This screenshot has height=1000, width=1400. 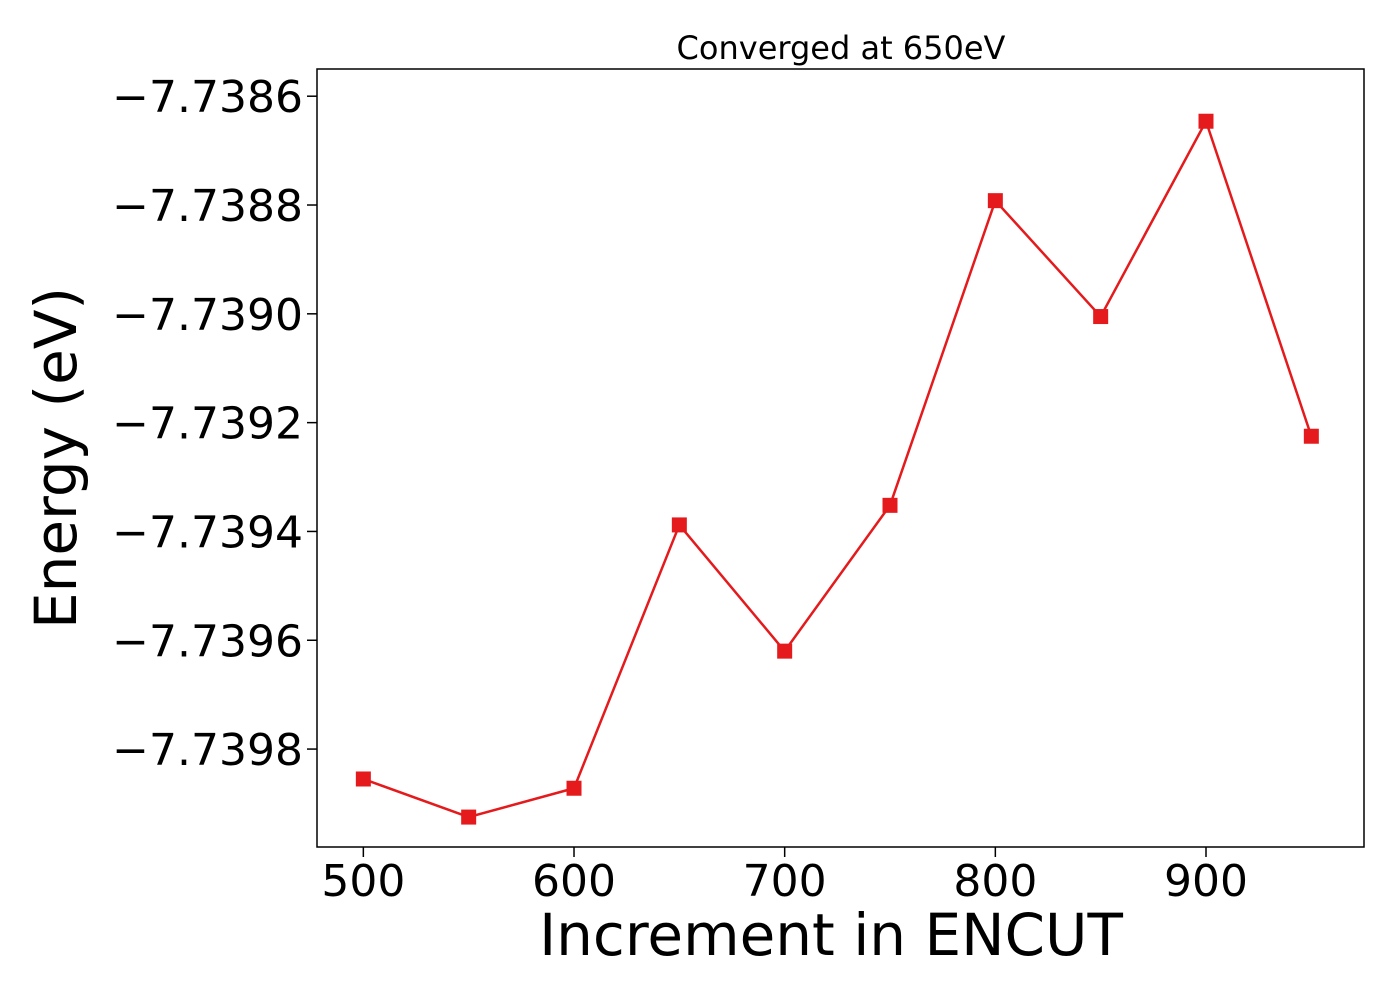 What do you see at coordinates (841, 48) in the screenshot?
I see `chart-title: Converged at 650eV` at bounding box center [841, 48].